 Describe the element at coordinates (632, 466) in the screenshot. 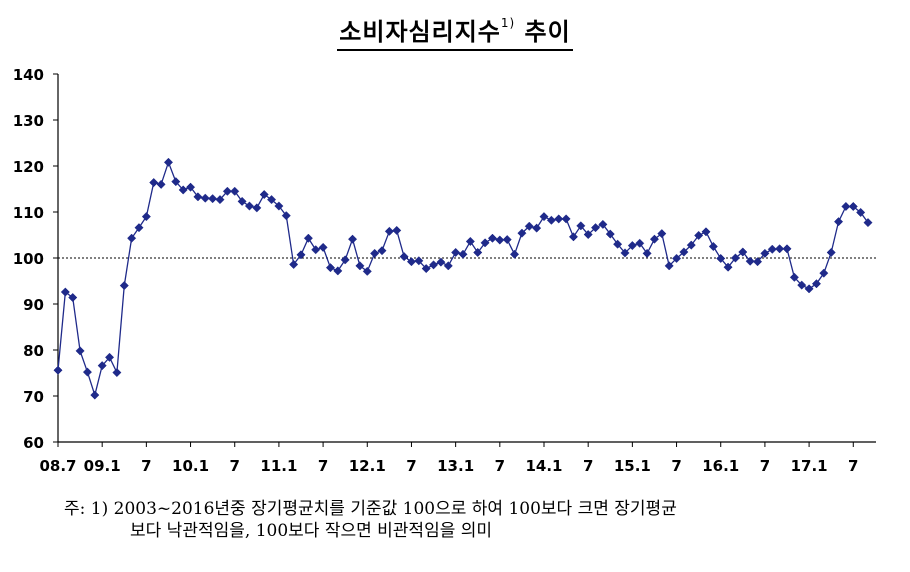

I see `x-tick-label: 15.1` at that location.